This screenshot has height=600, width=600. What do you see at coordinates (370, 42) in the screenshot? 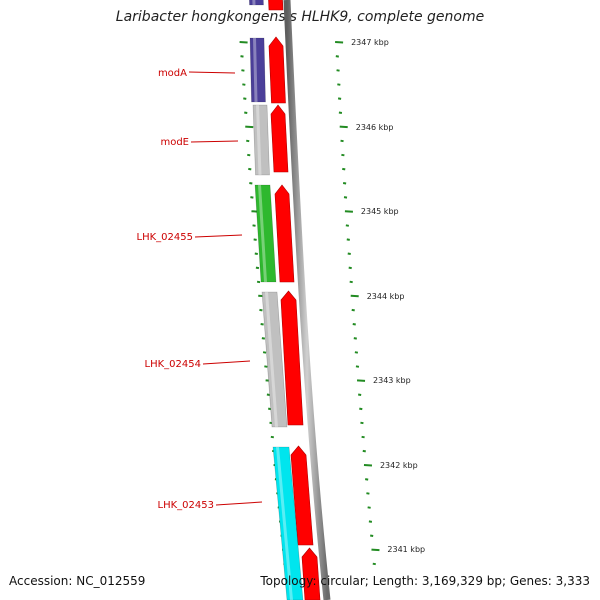
I see `scale-label: 2347 kbp` at bounding box center [370, 42].